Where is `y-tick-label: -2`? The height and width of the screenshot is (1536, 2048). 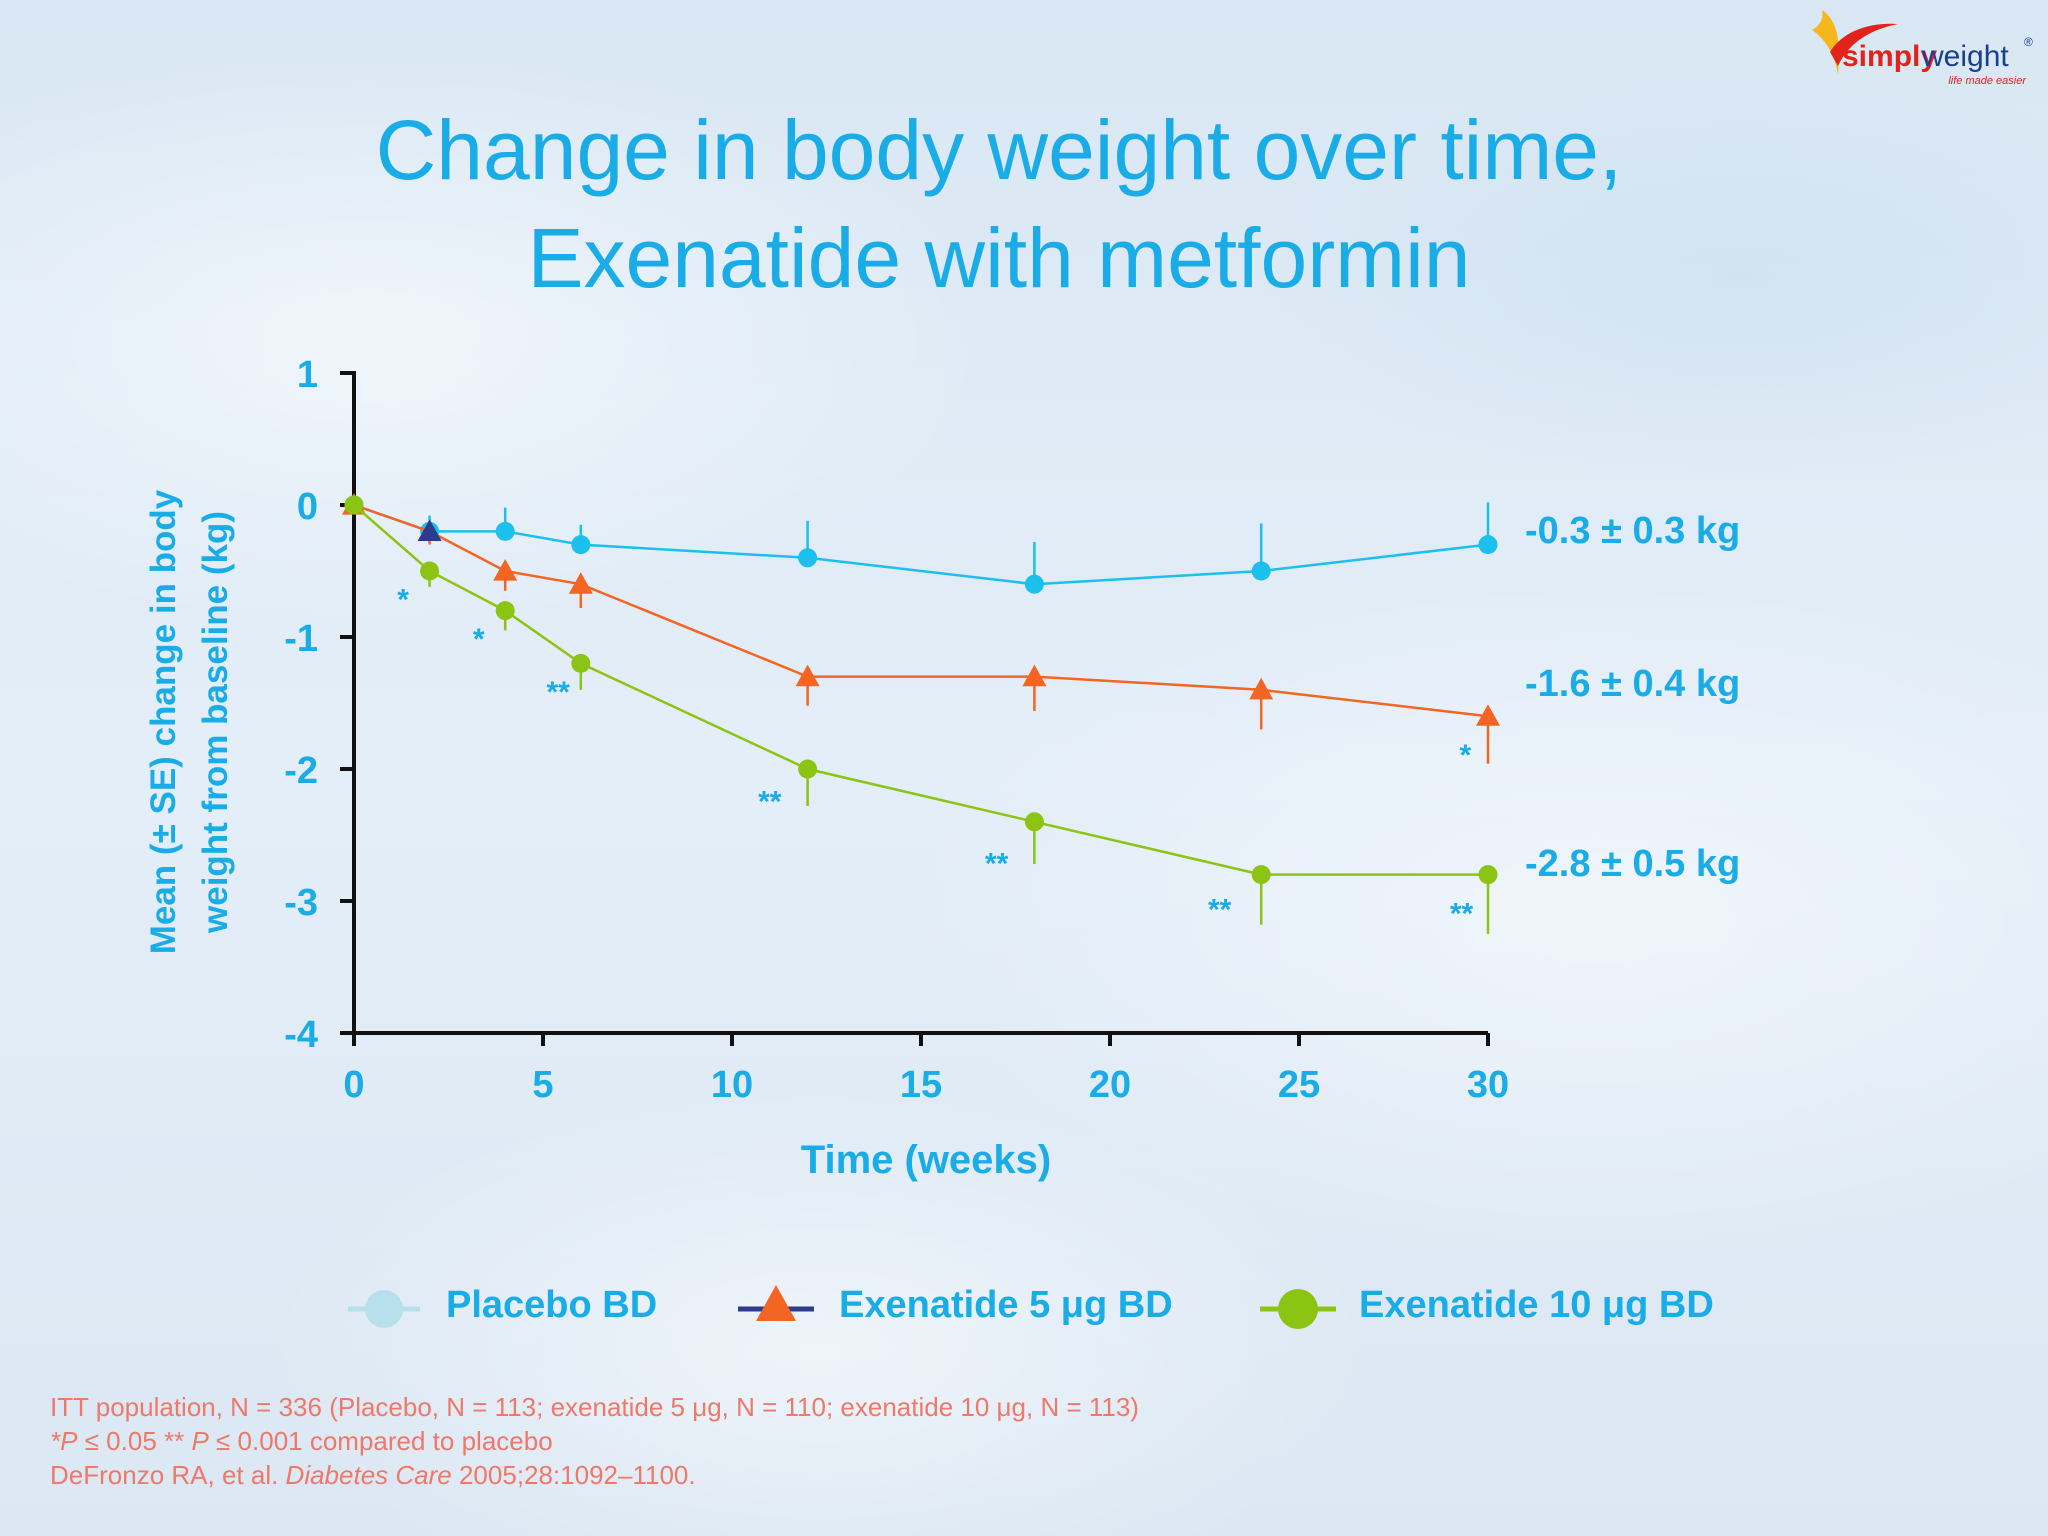
y-tick-label: -2 is located at coordinates (301, 771).